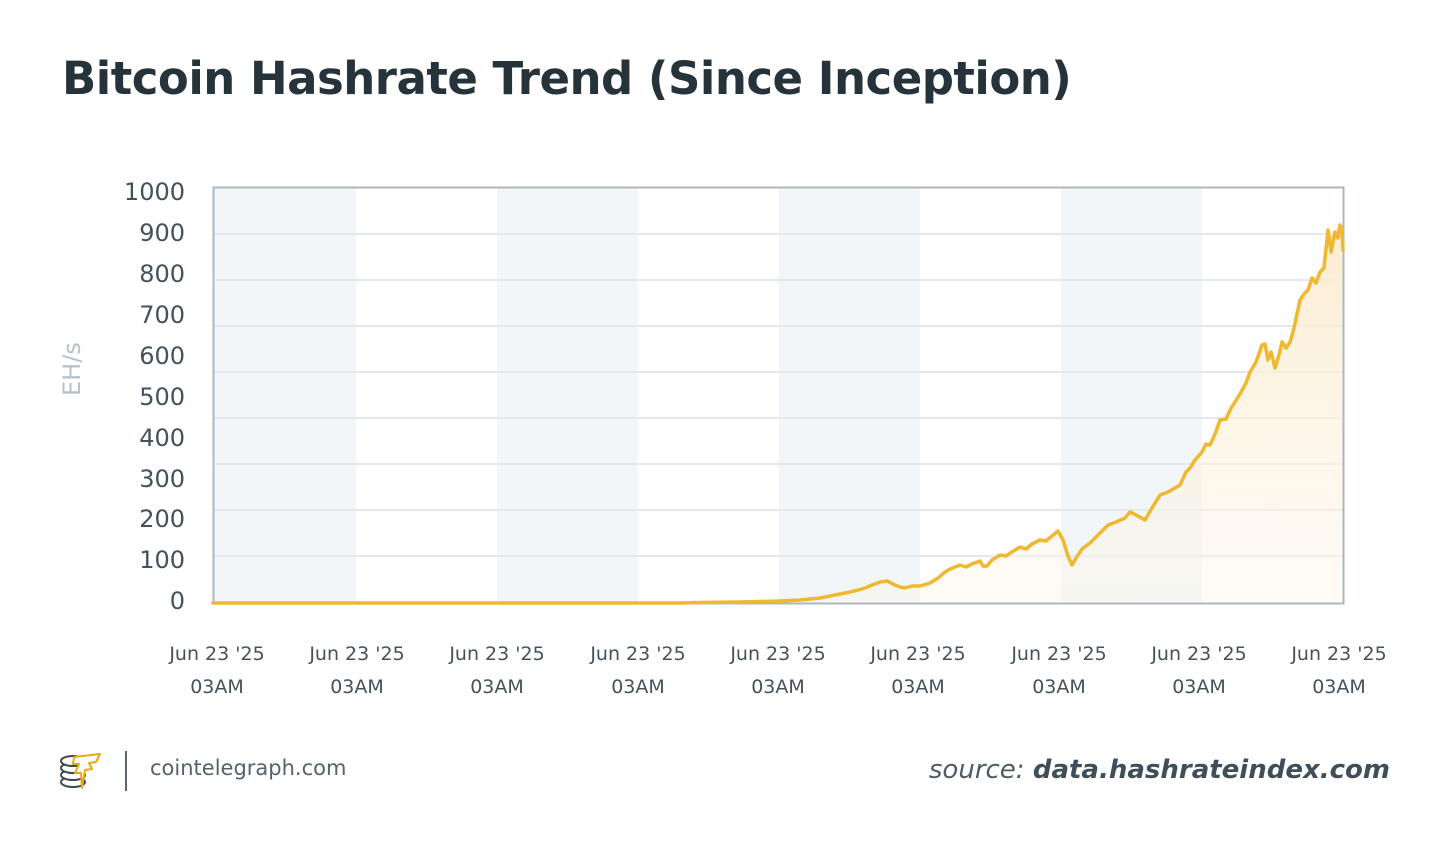 This screenshot has width=1450, height=851. I want to click on y-tick-label: 700, so click(162, 315).